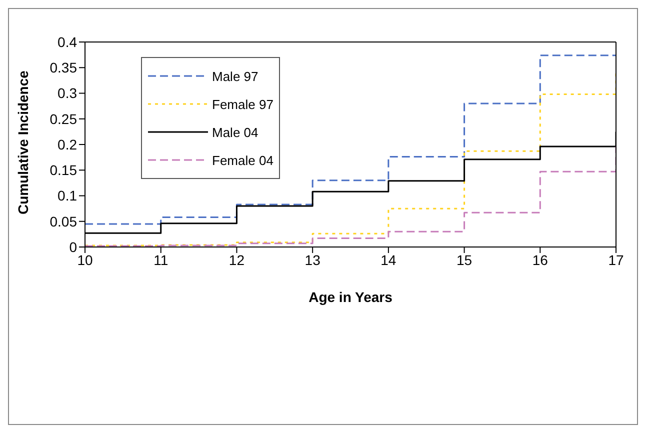 Image resolution: width=647 pixels, height=433 pixels. Describe the element at coordinates (350, 297) in the screenshot. I see `x-axis-title: Age in Years` at that location.